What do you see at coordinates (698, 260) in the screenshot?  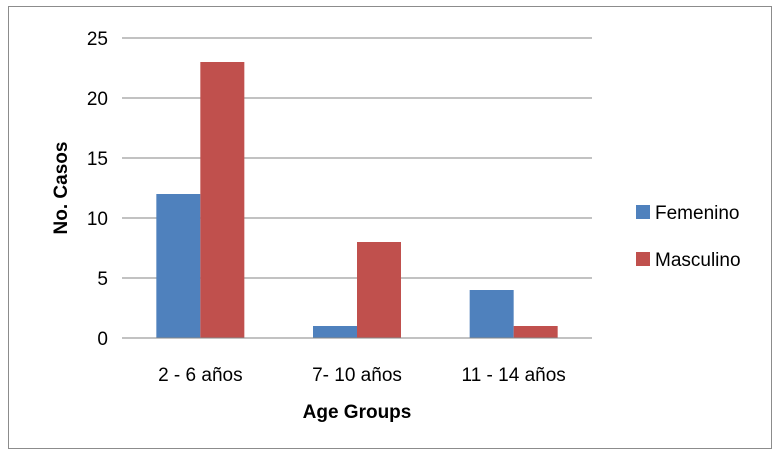 I see `legend-label-masculino: Masculino` at bounding box center [698, 260].